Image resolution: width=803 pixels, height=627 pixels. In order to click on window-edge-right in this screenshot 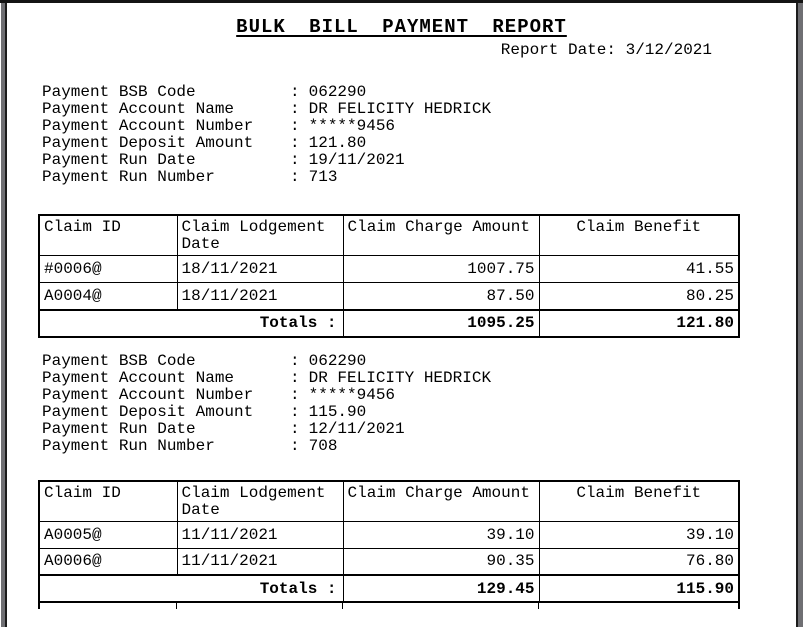, I will do `click(800, 315)`.